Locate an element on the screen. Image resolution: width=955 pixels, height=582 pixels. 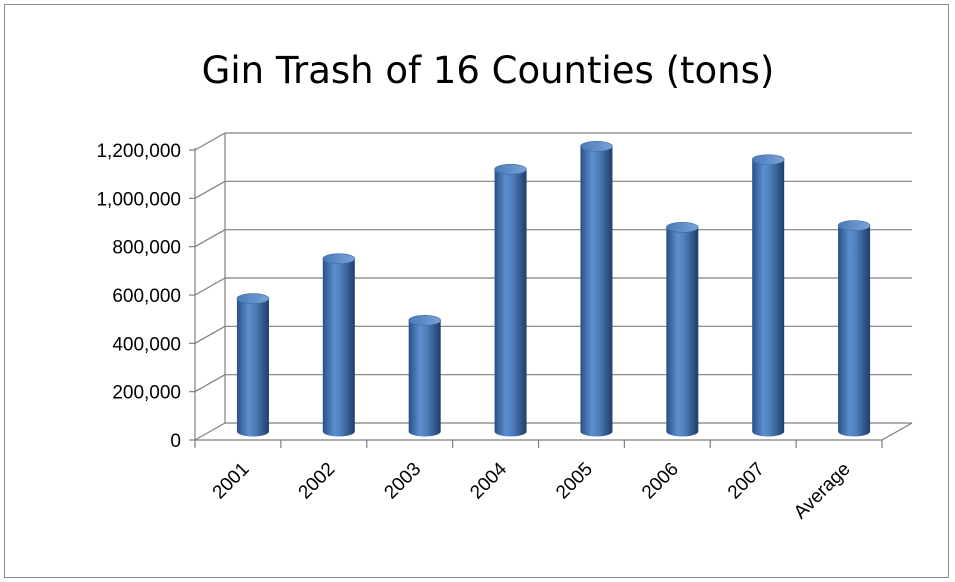
x-tick-labels: 2001 2002 2003 2004 2005 2006 2007 Average is located at coordinates (532, 490).